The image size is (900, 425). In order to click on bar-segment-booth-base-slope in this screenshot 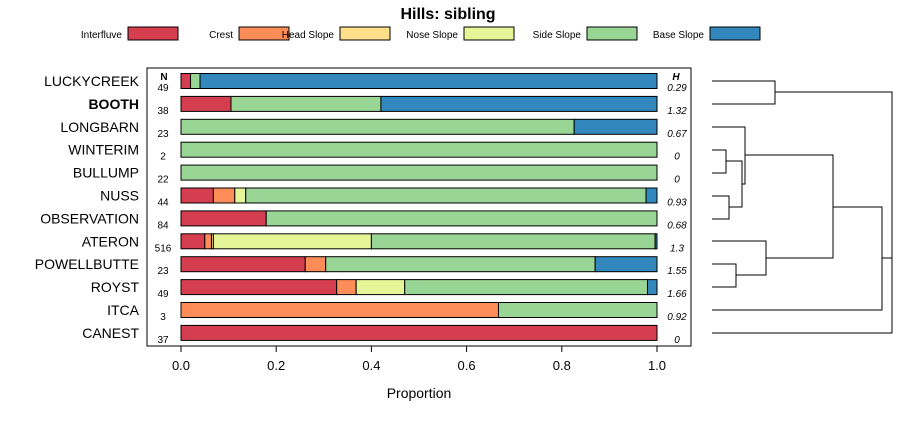, I will do `click(519, 103)`.